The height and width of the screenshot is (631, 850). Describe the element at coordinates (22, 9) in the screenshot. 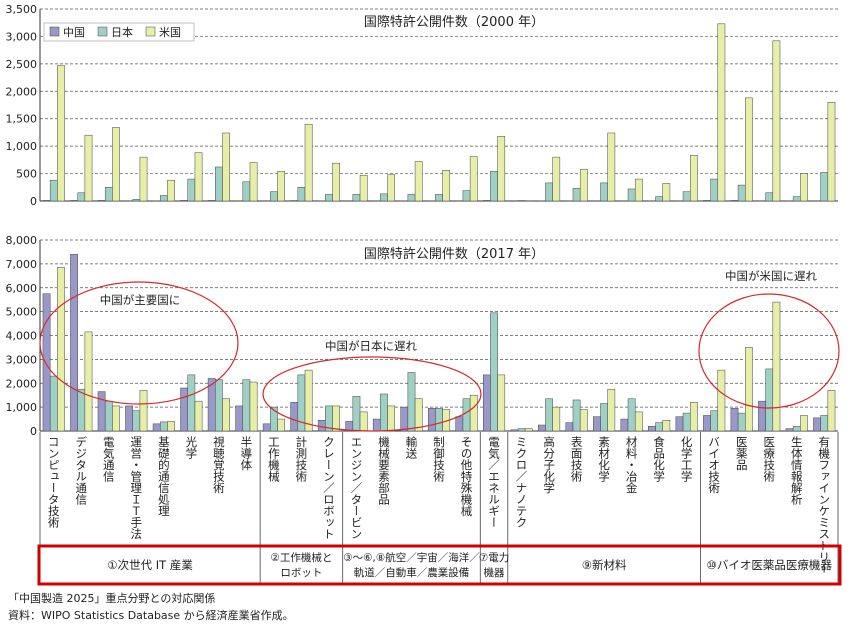

I see `y-tick-label: 3,500` at that location.